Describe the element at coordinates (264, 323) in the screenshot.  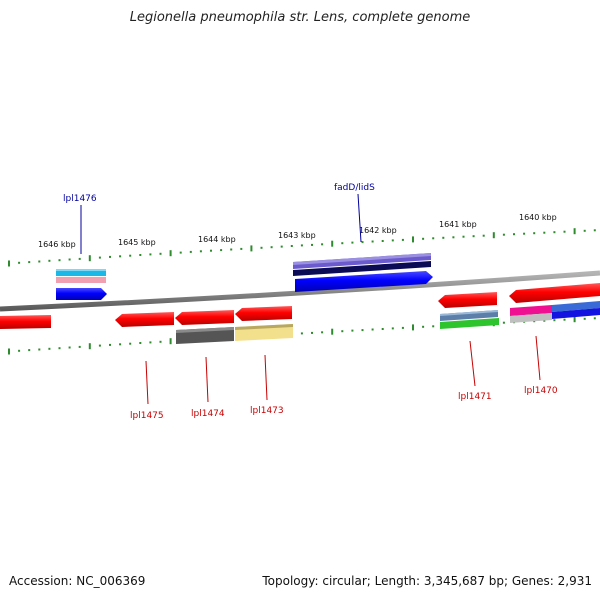
I see `feature-lpl1473` at that location.